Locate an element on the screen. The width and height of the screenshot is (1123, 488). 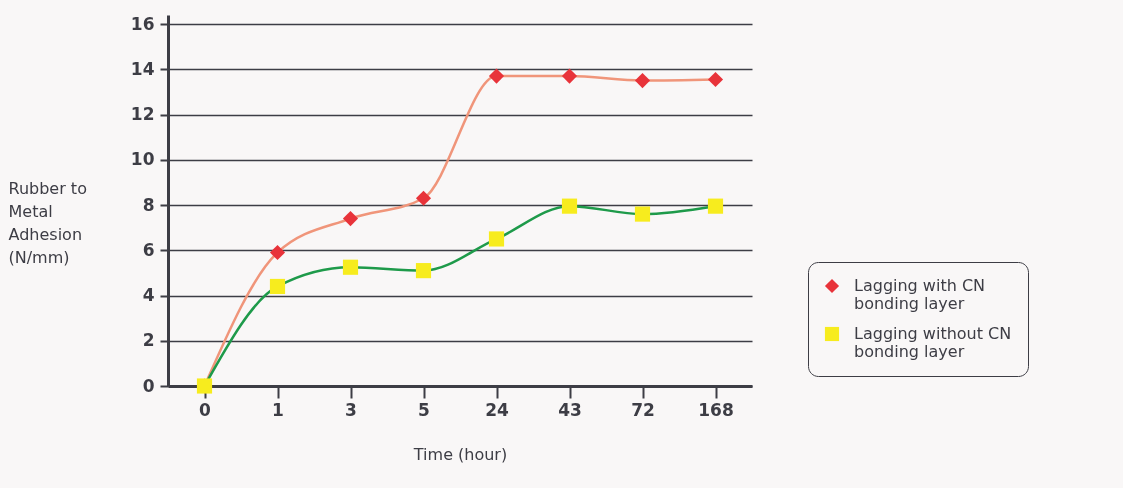
y-tick-label: 10 is located at coordinates (142, 159).